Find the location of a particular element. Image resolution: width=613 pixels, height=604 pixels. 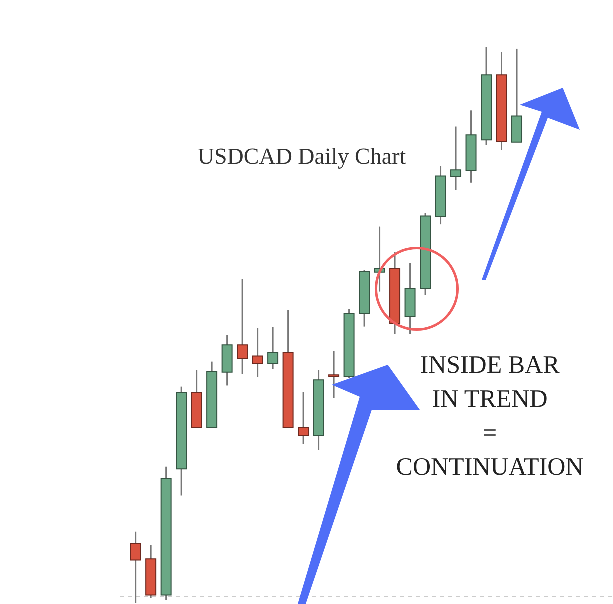

text: USDCAD Daily Chart is located at coordinates (302, 156).